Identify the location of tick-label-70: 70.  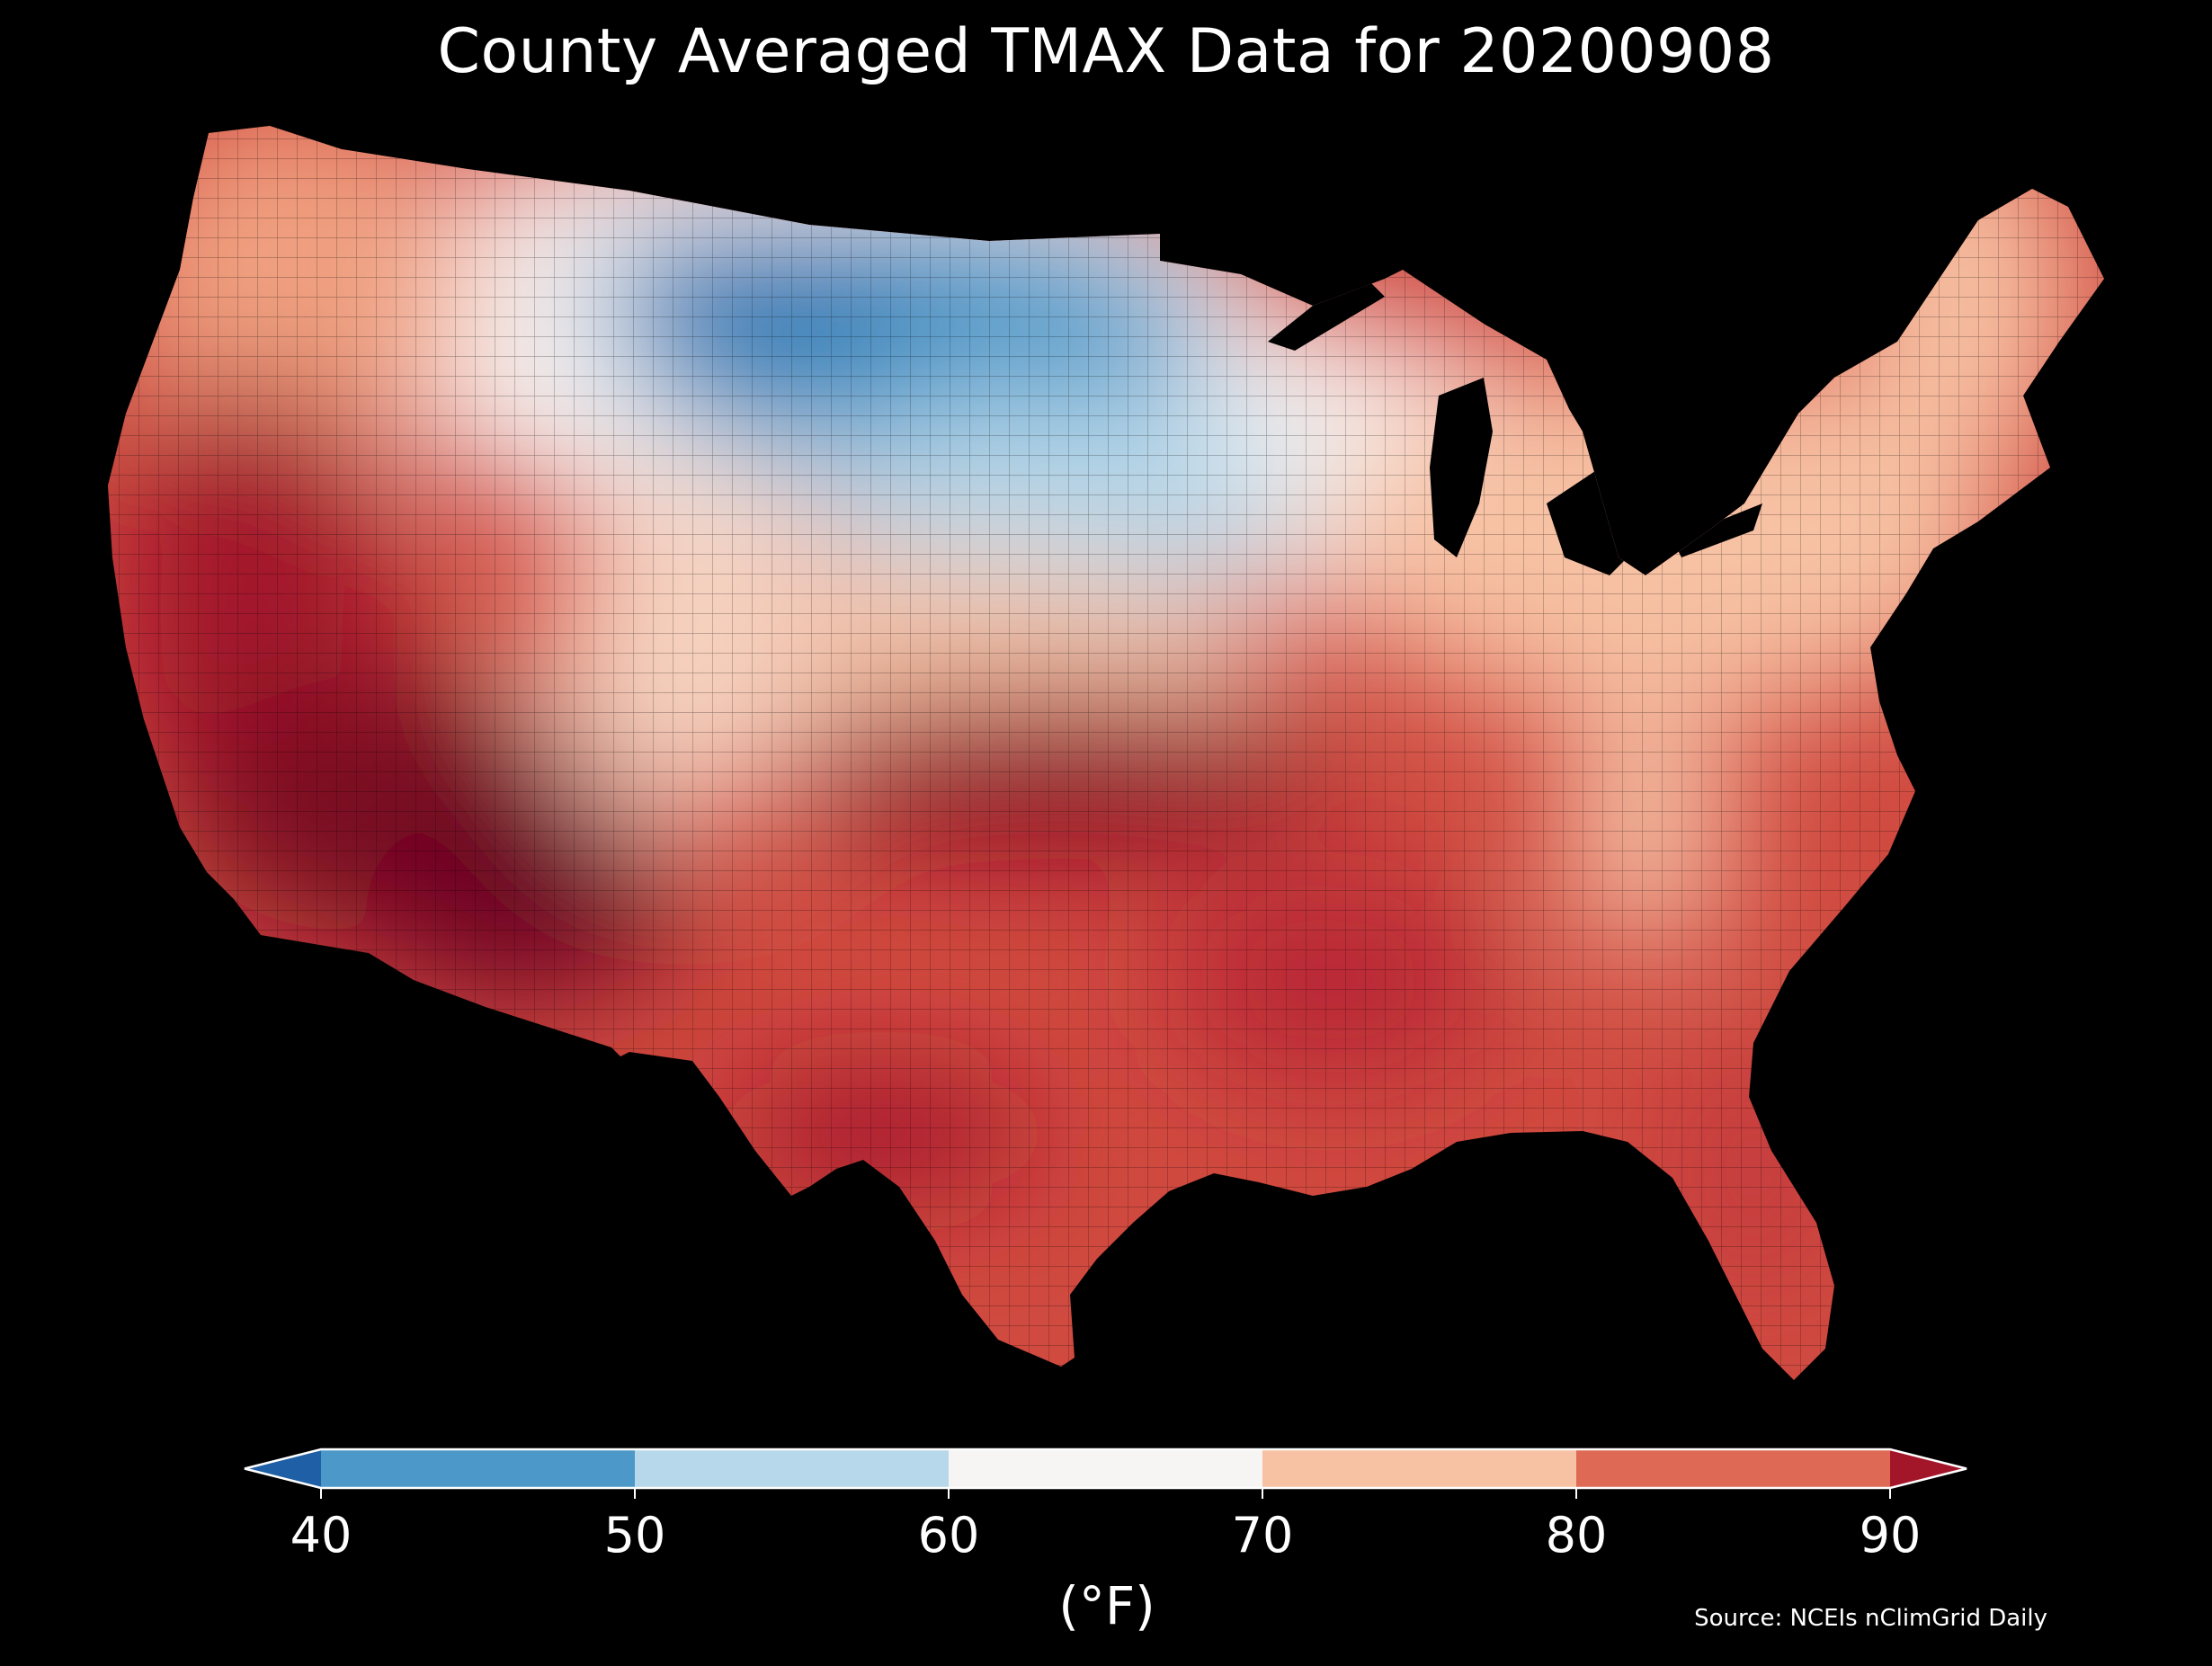
(1262, 1535).